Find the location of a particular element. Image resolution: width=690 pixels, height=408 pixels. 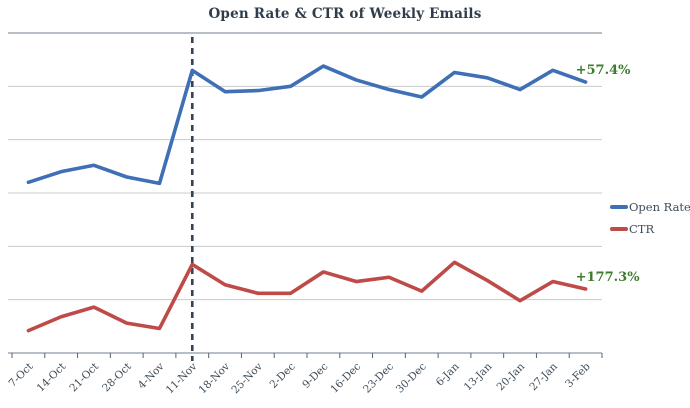

open-rate-change-annotation: +57.4% is located at coordinates (604, 70).